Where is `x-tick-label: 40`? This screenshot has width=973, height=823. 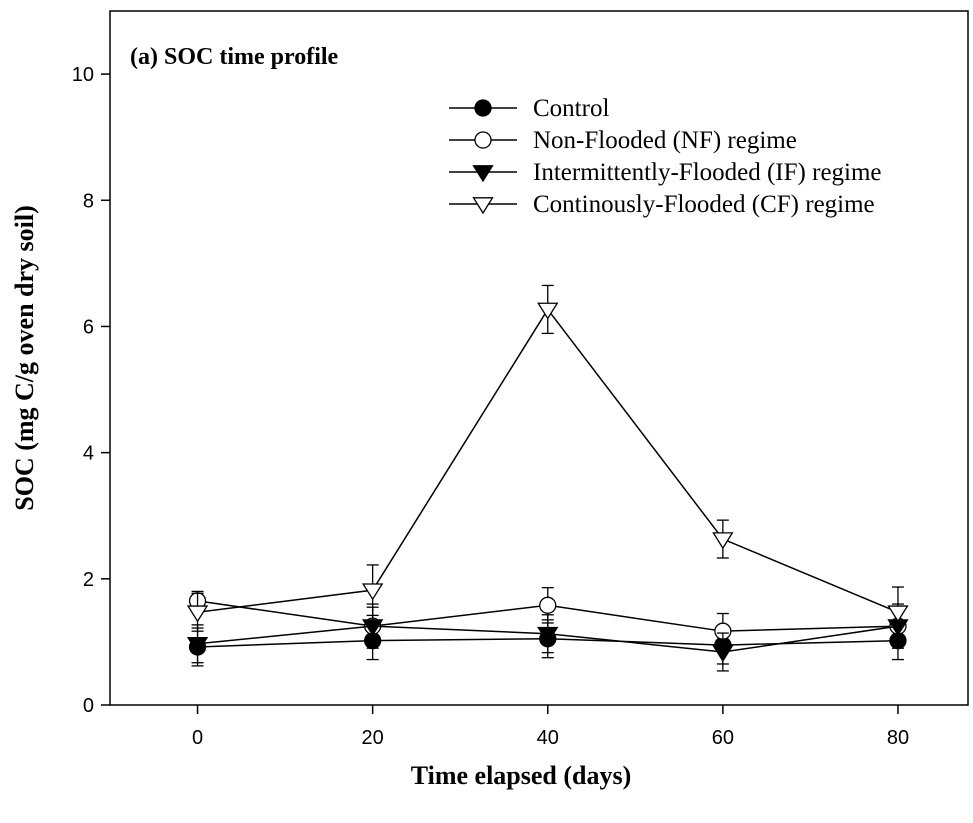
x-tick-label: 40 is located at coordinates (548, 738).